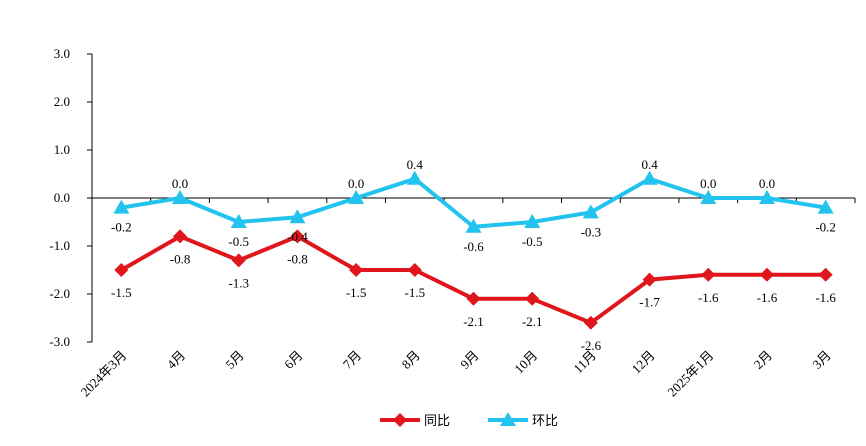 The width and height of the screenshot is (866, 446). What do you see at coordinates (763, 360) in the screenshot?
I see `x-tick-label: 2月` at bounding box center [763, 360].